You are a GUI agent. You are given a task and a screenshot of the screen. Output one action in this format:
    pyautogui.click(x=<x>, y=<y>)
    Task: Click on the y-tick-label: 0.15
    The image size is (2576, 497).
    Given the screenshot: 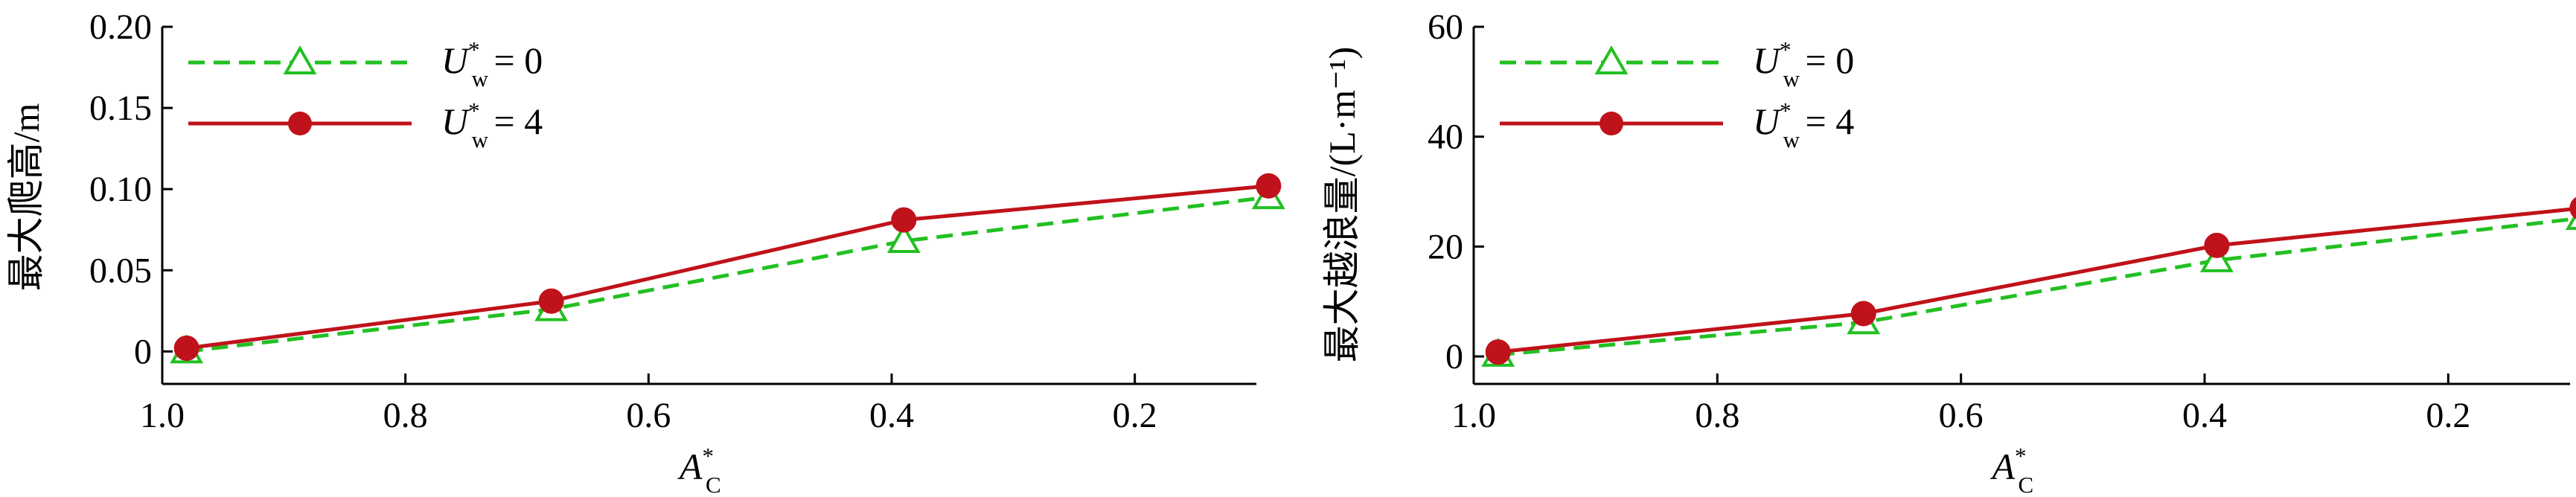 What is the action you would take?
    pyautogui.click(x=120, y=108)
    